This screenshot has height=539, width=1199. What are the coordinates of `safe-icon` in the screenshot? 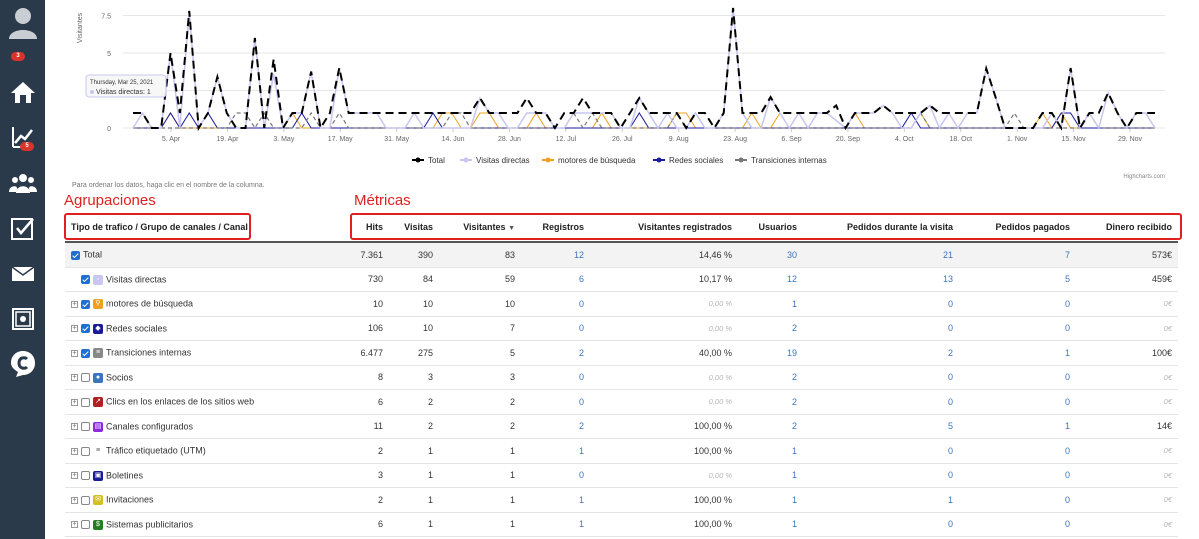 It's located at (22, 319).